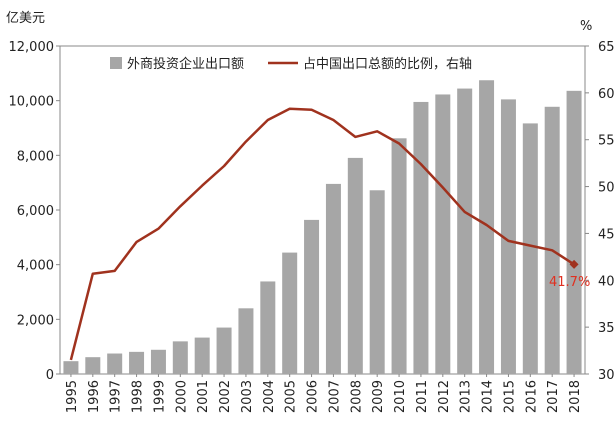 This screenshot has width=614, height=438. What do you see at coordinates (466, 396) in the screenshot?
I see `x-tick-label: 2013` at bounding box center [466, 396].